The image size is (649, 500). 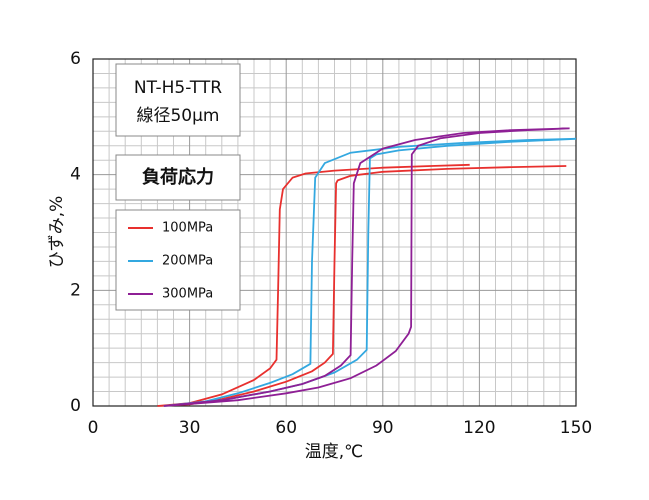 I want to click on legend-label: 300MPa, so click(x=187, y=294).